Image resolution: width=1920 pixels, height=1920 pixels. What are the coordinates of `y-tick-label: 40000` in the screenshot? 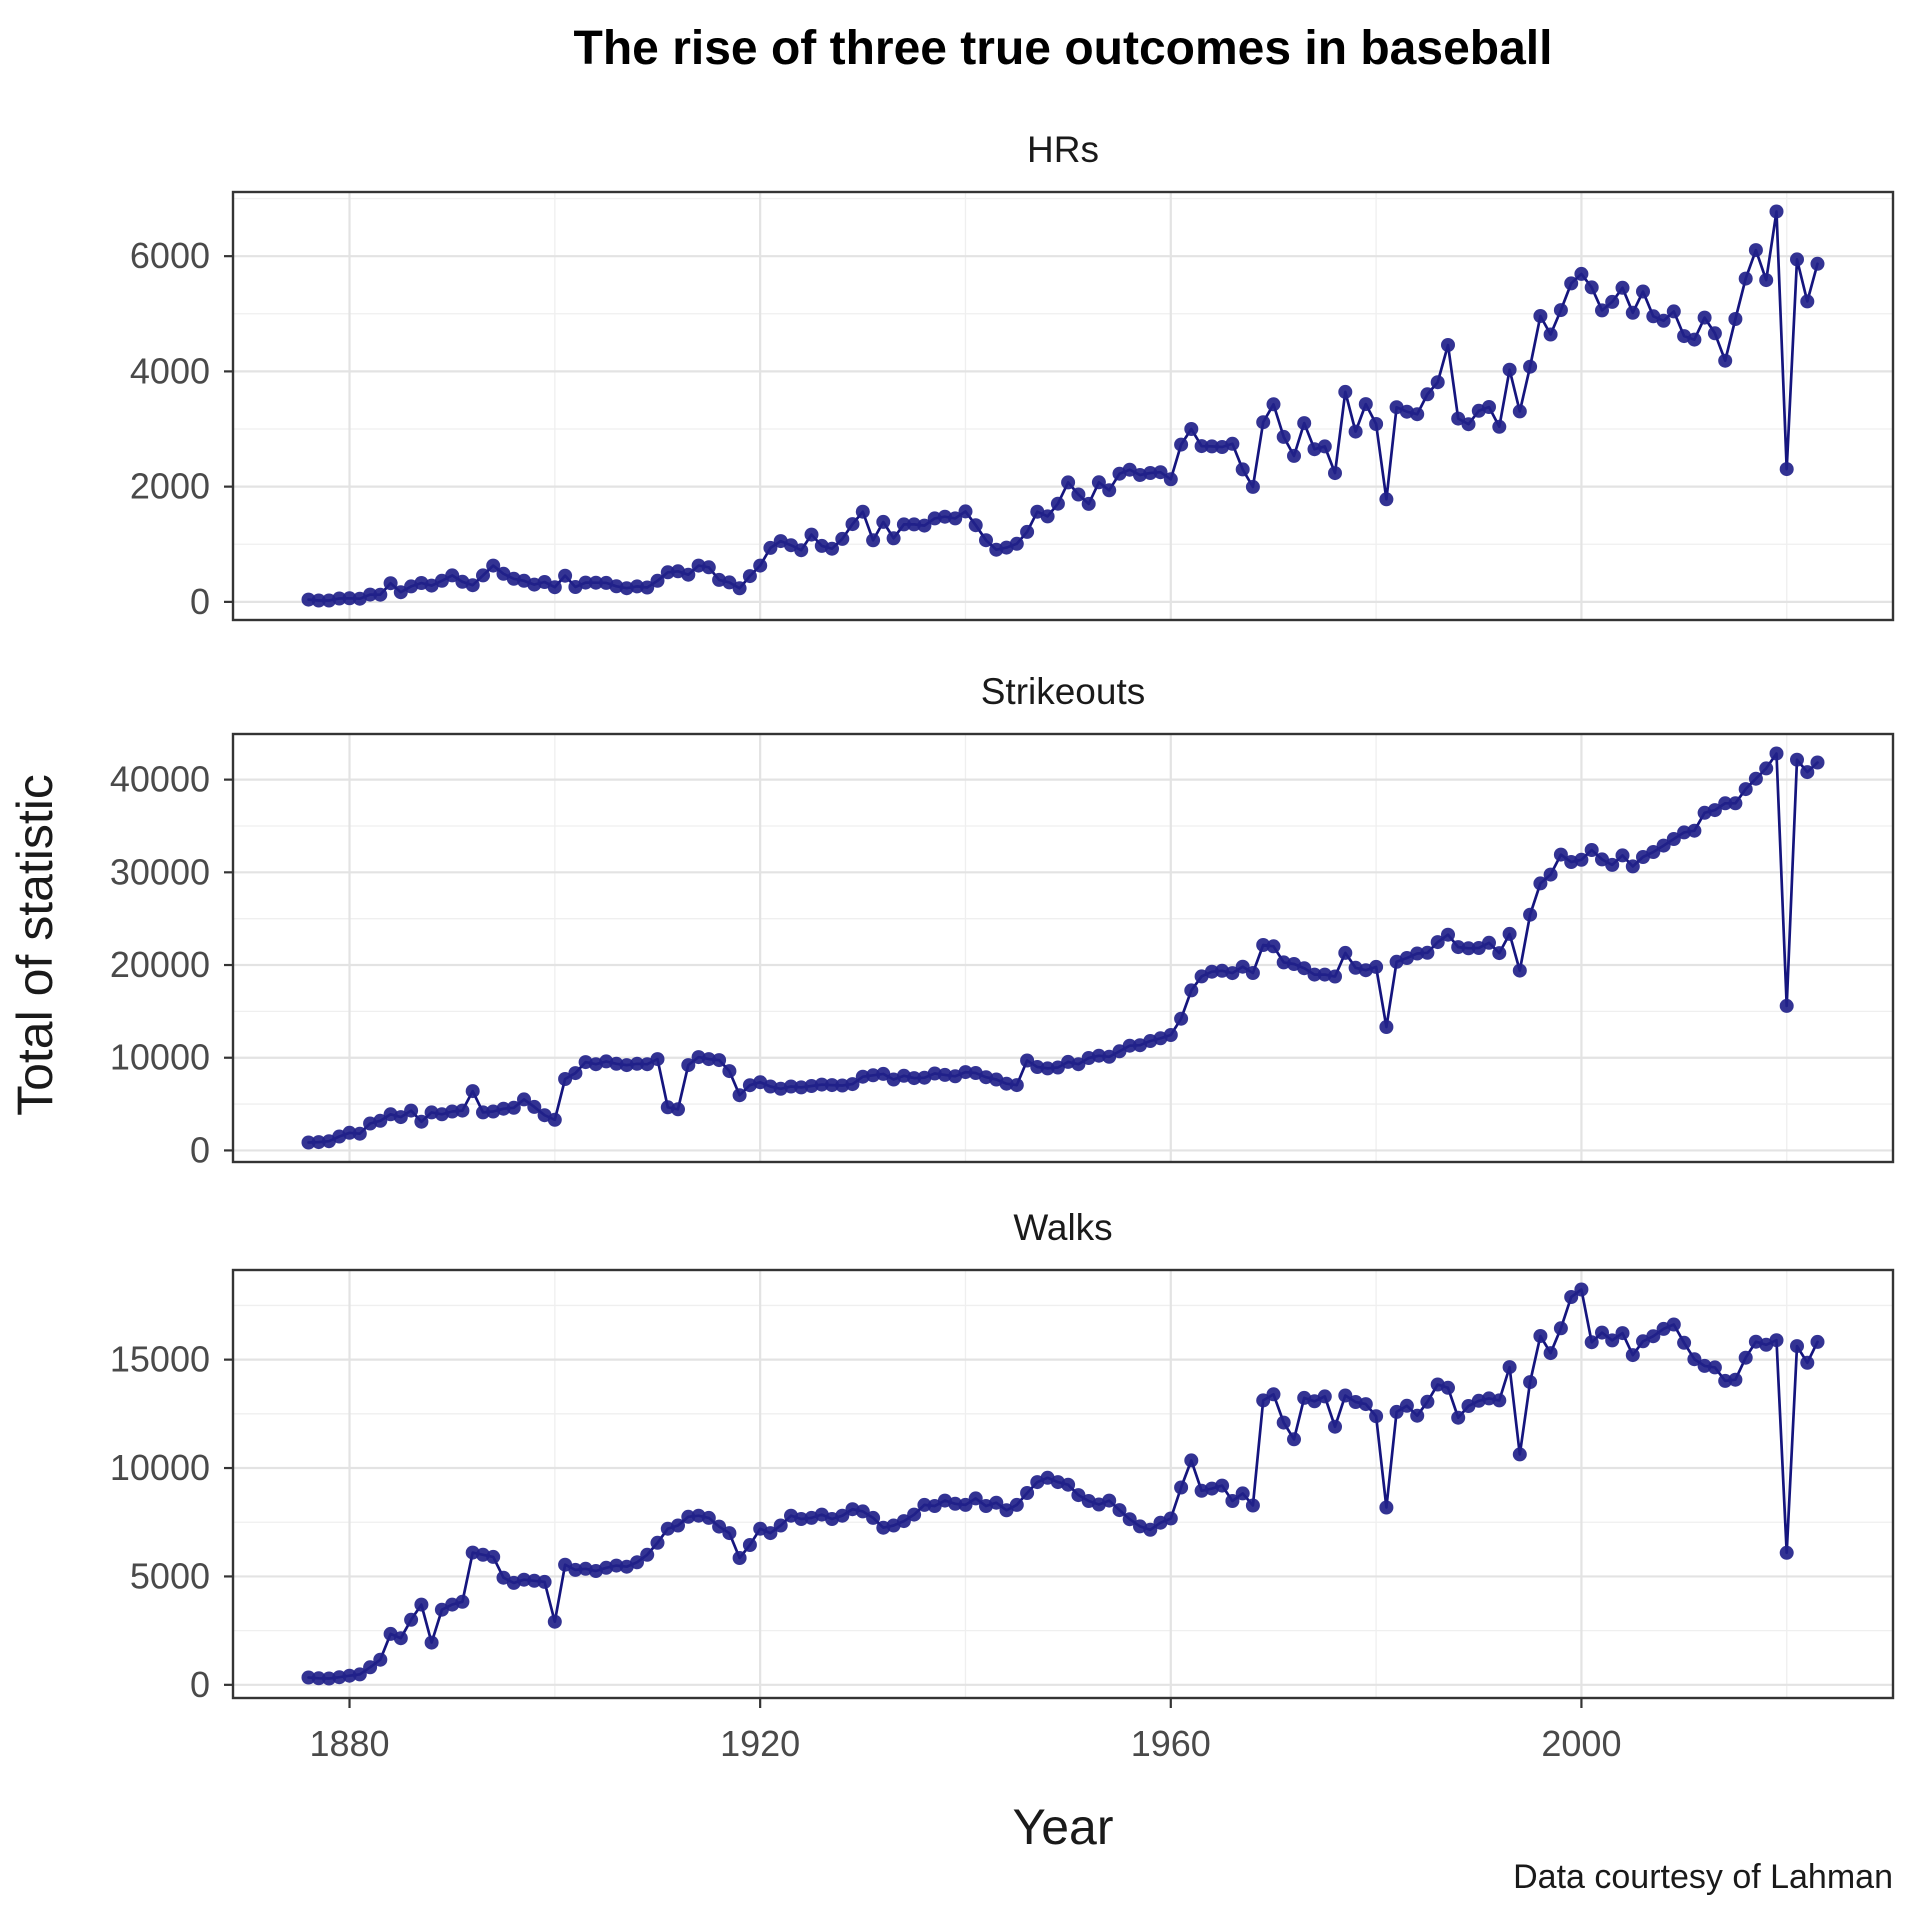 It's located at (160, 779).